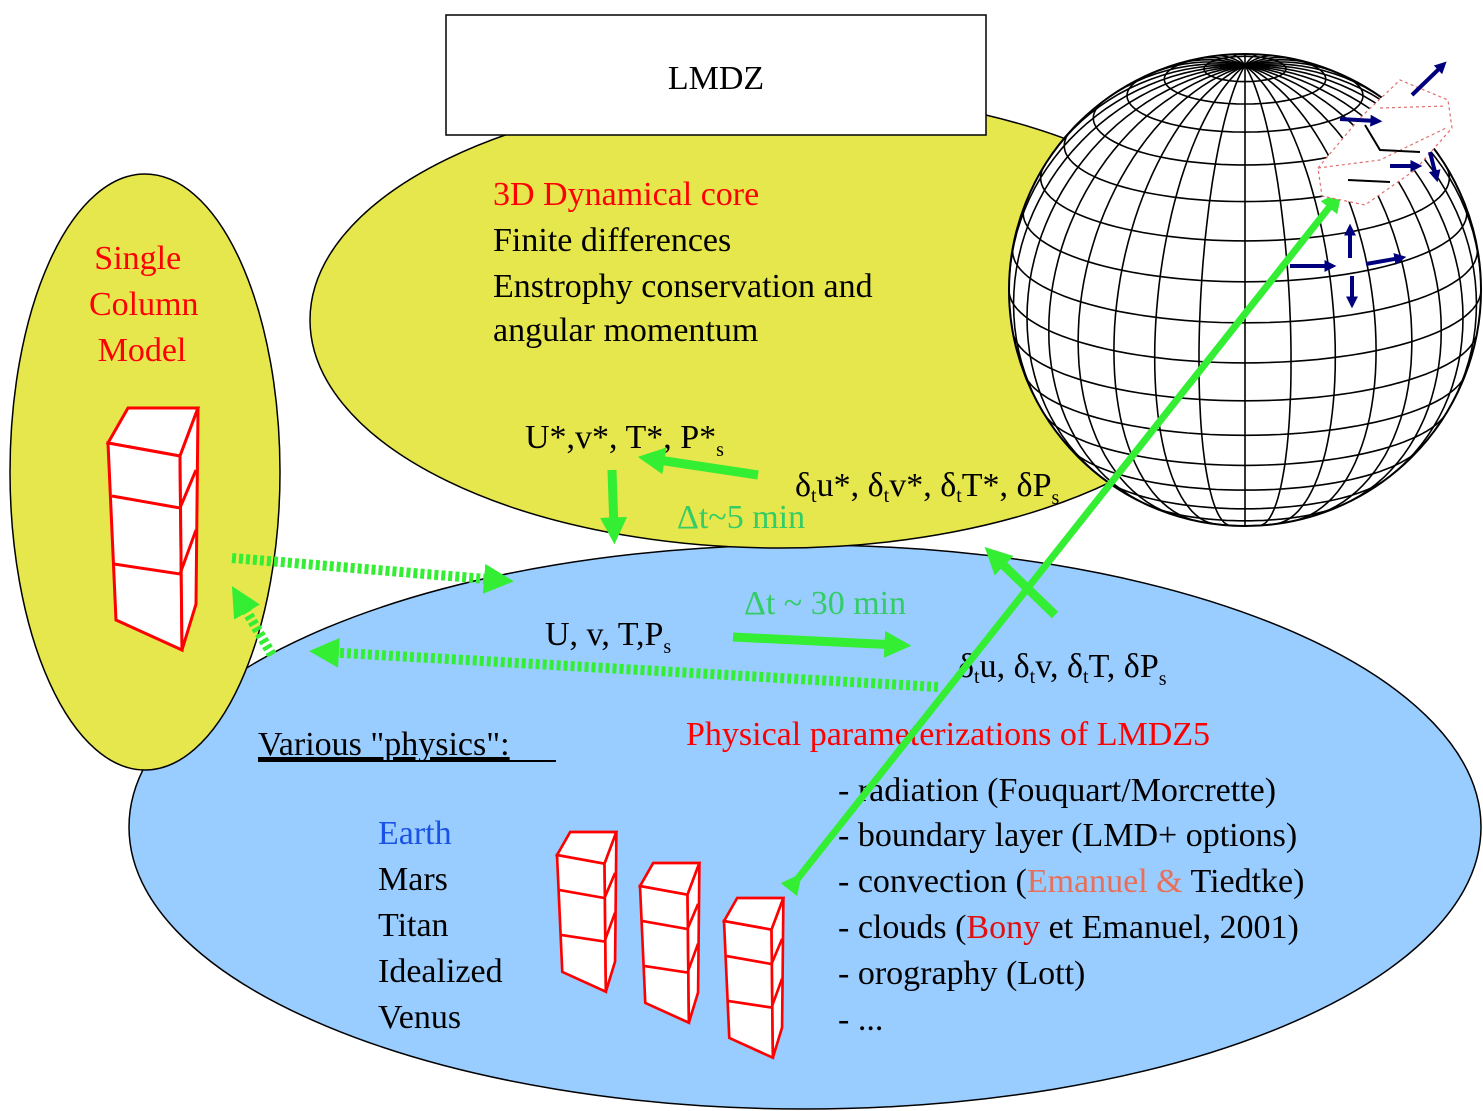 This screenshot has height=1111, width=1483. I want to click on param-boundary-layer: - boundary layer (LMD+ options), so click(1067, 835).